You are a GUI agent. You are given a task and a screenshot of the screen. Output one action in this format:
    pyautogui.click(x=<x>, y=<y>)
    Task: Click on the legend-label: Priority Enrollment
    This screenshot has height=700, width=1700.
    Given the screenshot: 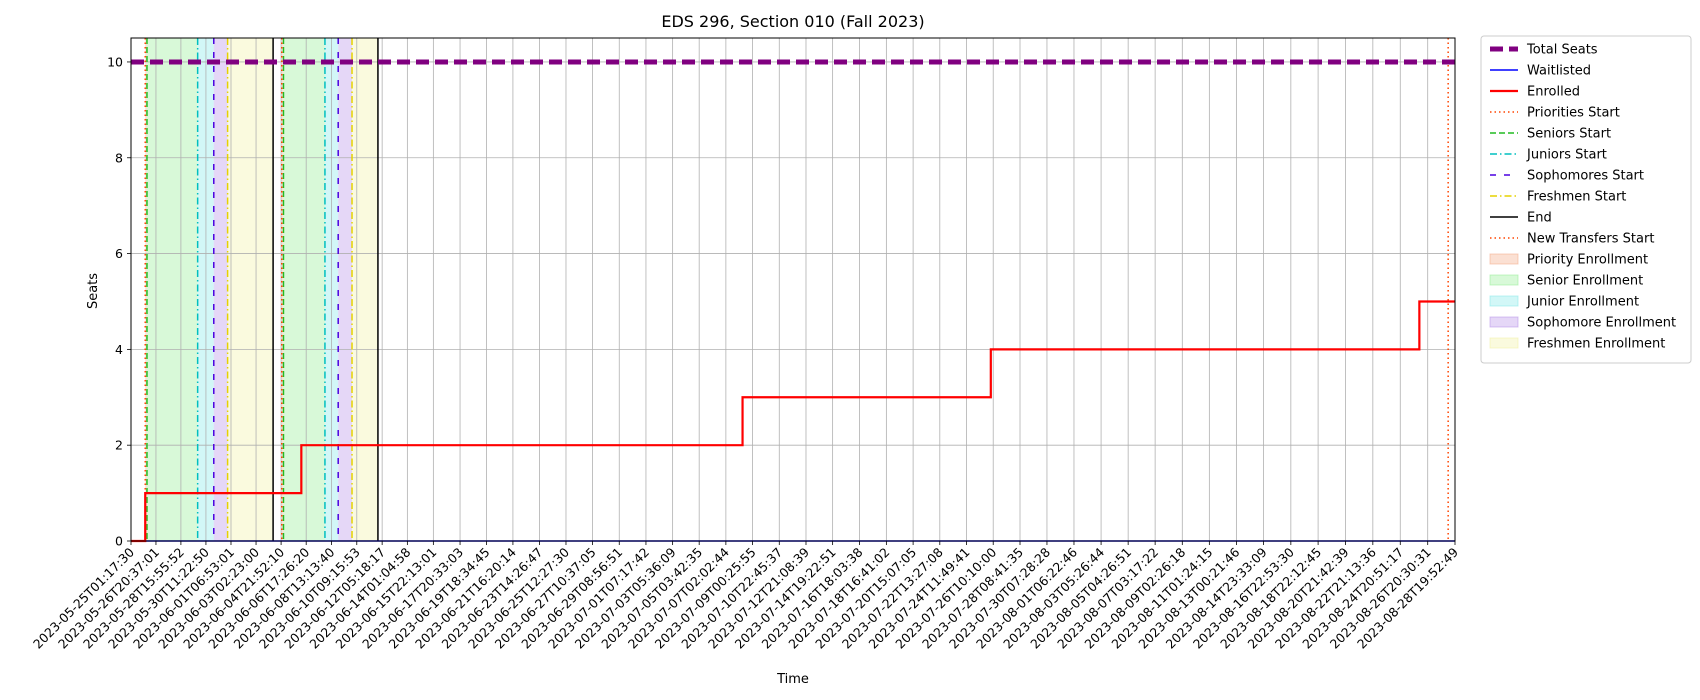 What is the action you would take?
    pyautogui.click(x=1587, y=260)
    